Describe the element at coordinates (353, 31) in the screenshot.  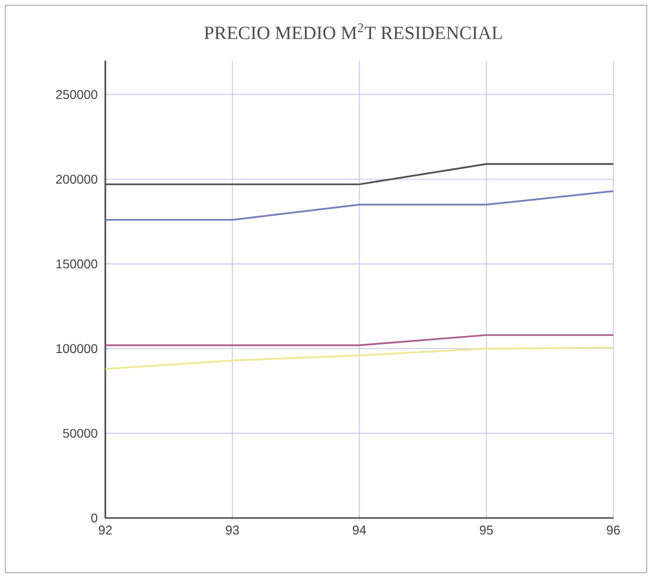
I see `chart-title: PRECIO MEDIO M$^{2}$T RESIDENCIAL` at that location.